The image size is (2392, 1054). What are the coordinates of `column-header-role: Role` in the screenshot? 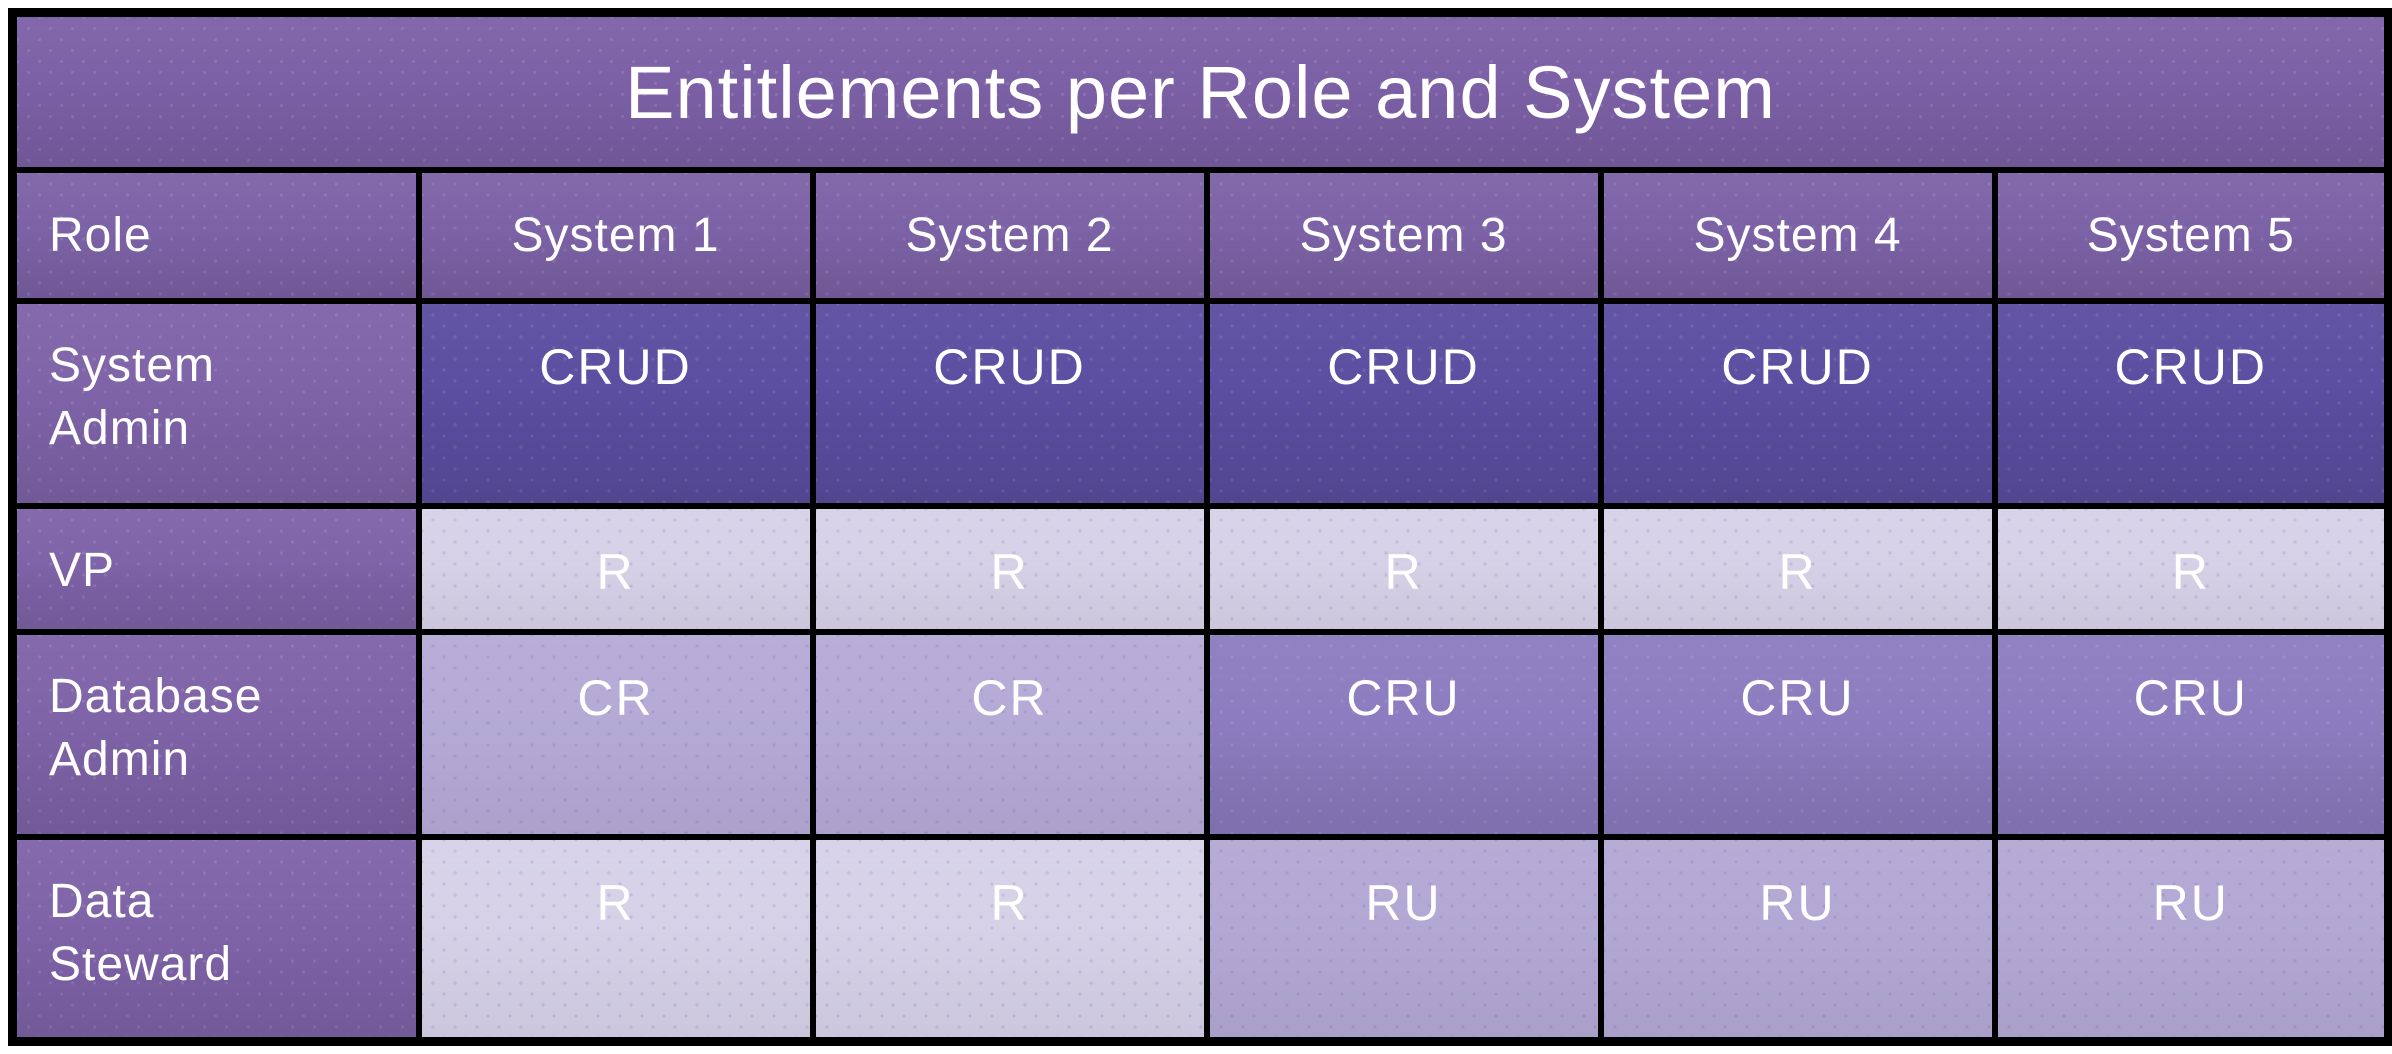 It's located at (215, 235).